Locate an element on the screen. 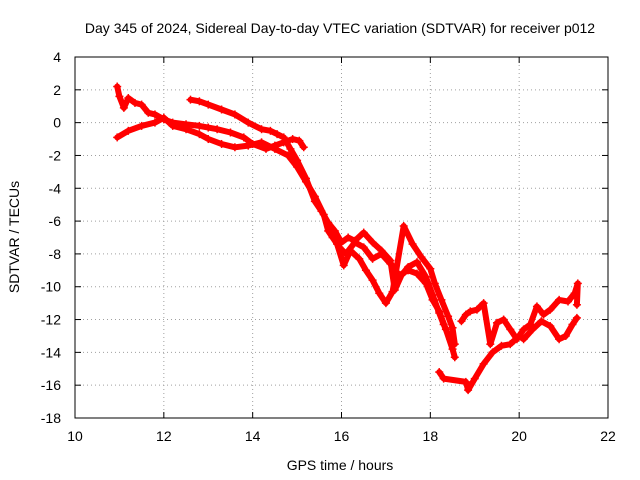  x-tick-label: 18 is located at coordinates (431, 436).